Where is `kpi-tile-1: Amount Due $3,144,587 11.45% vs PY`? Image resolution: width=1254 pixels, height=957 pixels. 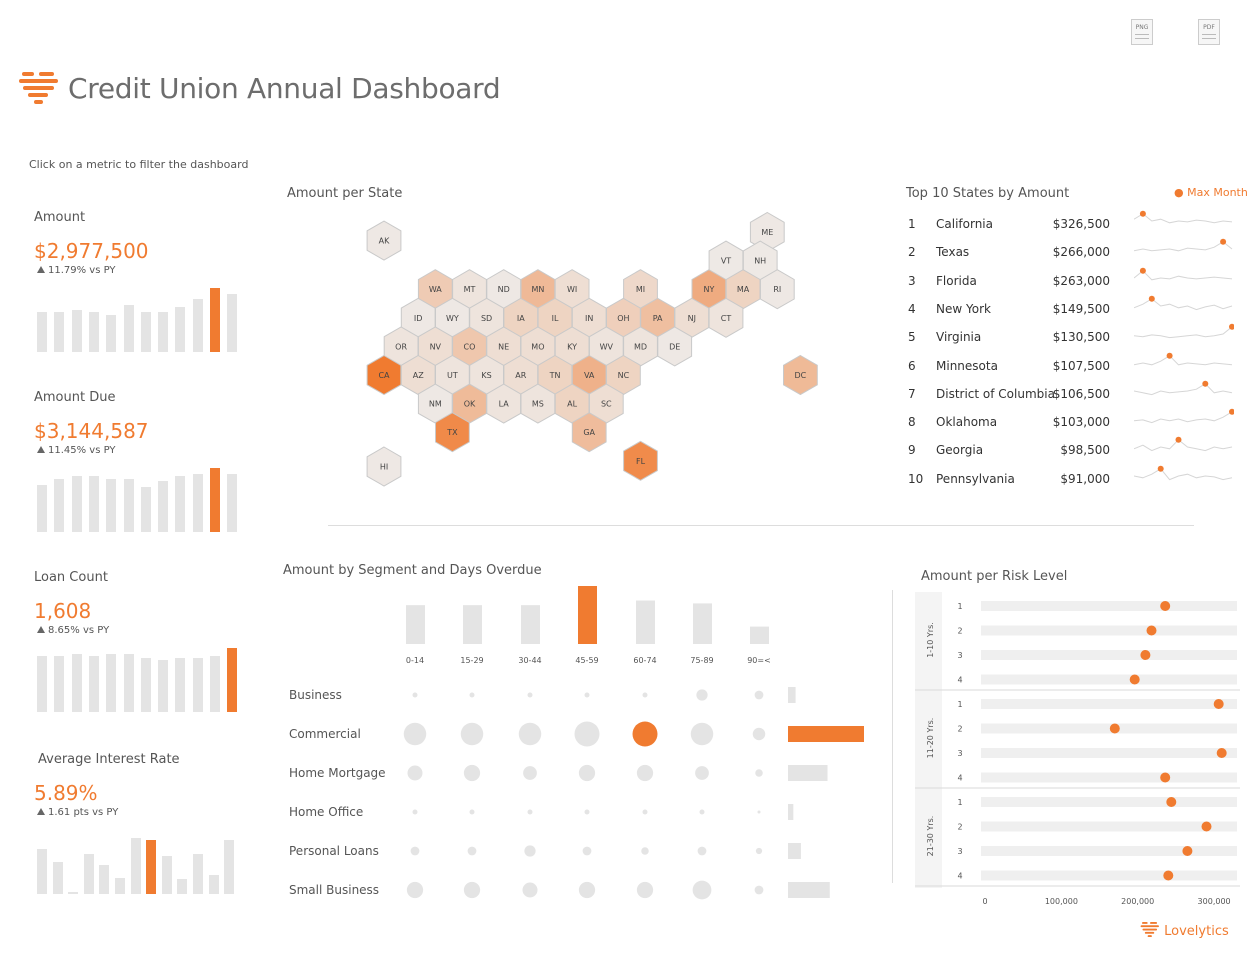
kpi-tile-1: Amount Due $3,144,587 11.45% vs PY is located at coordinates (136, 465).